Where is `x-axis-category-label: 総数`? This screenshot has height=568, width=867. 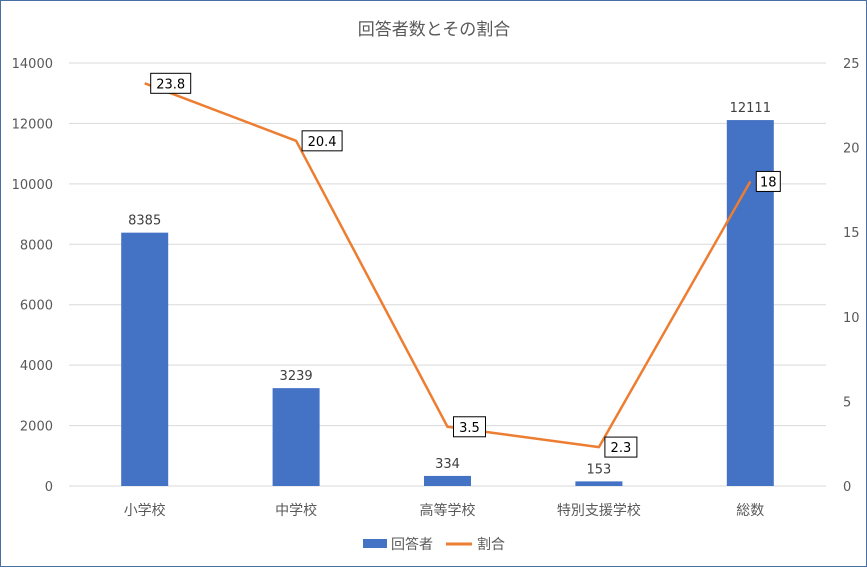 x-axis-category-label: 総数 is located at coordinates (750, 511).